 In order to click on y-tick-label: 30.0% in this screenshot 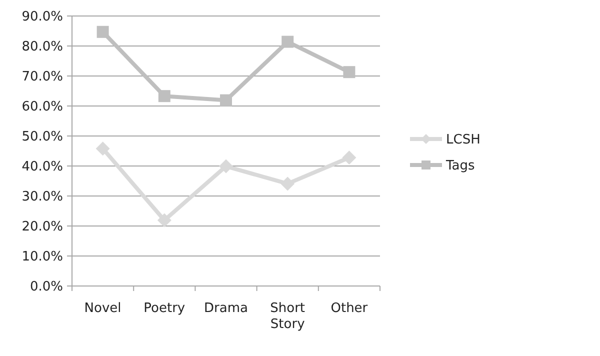, I will do `click(42, 197)`.